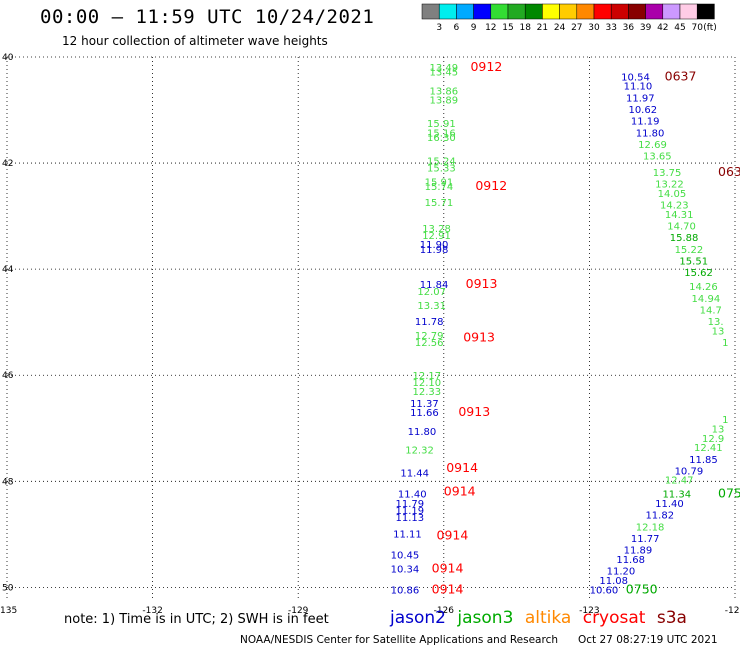  Describe the element at coordinates (693, 262) in the screenshot. I see `wave-height-label: 15.51` at that location.